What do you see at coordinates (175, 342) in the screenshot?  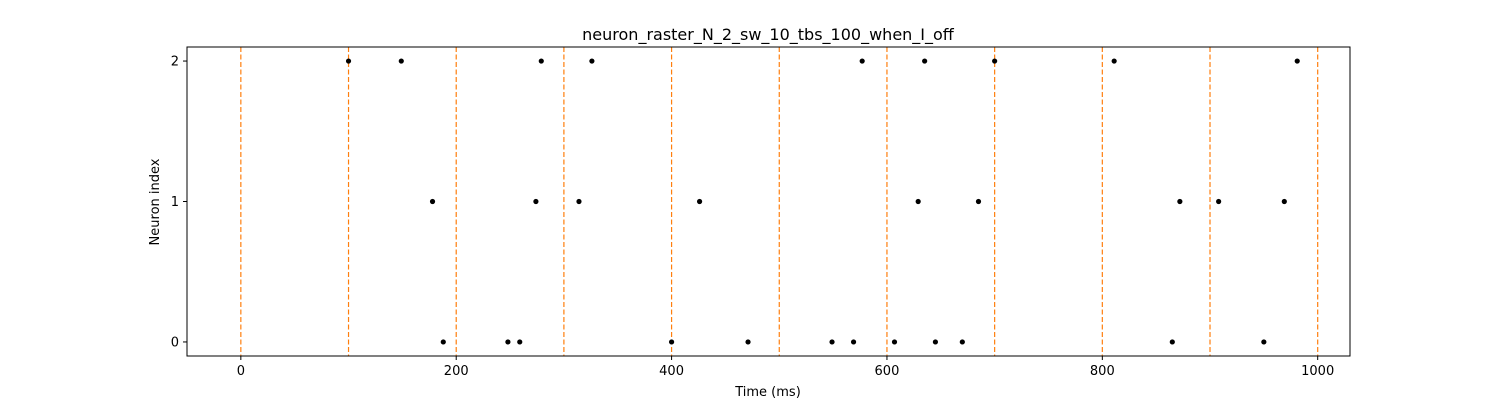 I see `y-tick-label: 0` at bounding box center [175, 342].